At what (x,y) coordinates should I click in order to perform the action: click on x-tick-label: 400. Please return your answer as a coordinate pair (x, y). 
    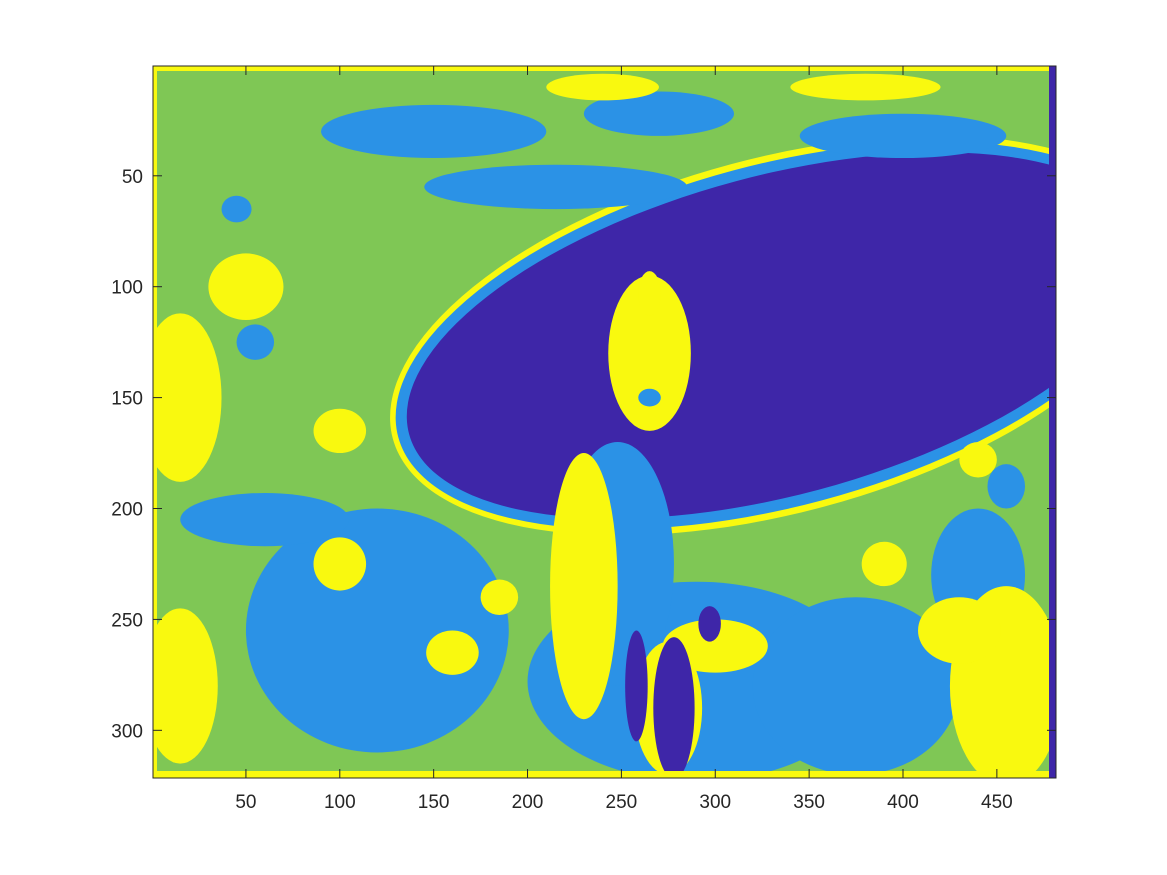
    Looking at the image, I should click on (903, 802).